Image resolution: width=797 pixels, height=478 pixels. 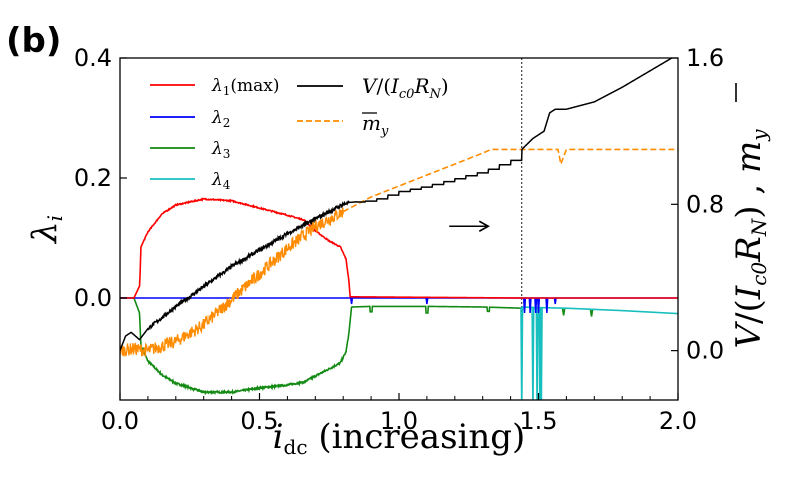 I want to click on lambda4-series-line, so click(x=599, y=310).